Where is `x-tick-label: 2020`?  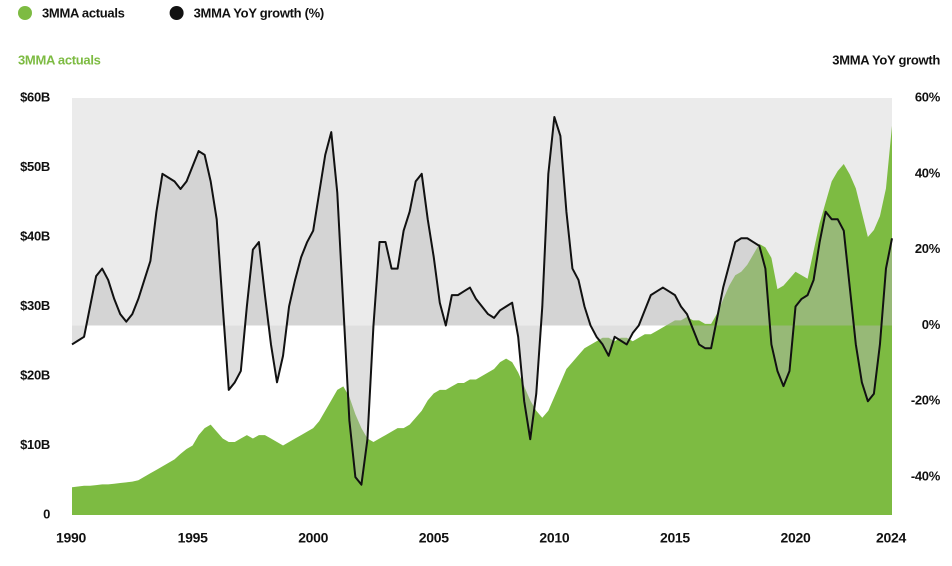
x-tick-label: 2020 is located at coordinates (796, 538).